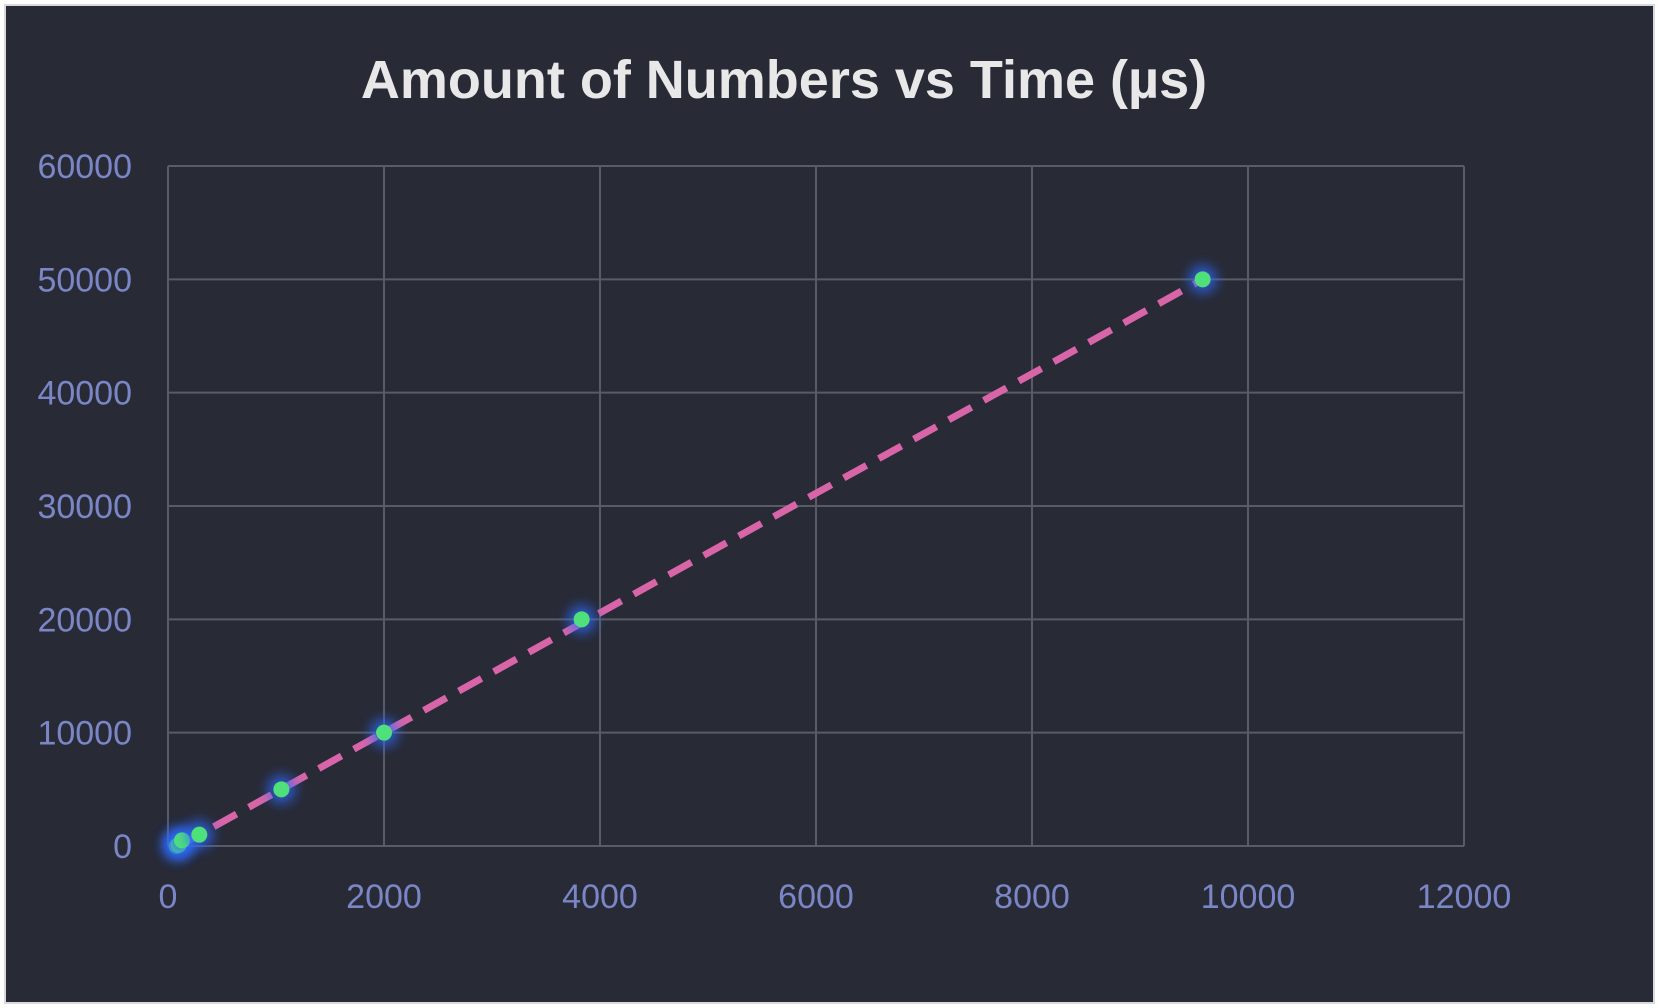 The image size is (1659, 1008). Describe the element at coordinates (84, 507) in the screenshot. I see `y-tick-label: 30000` at that location.